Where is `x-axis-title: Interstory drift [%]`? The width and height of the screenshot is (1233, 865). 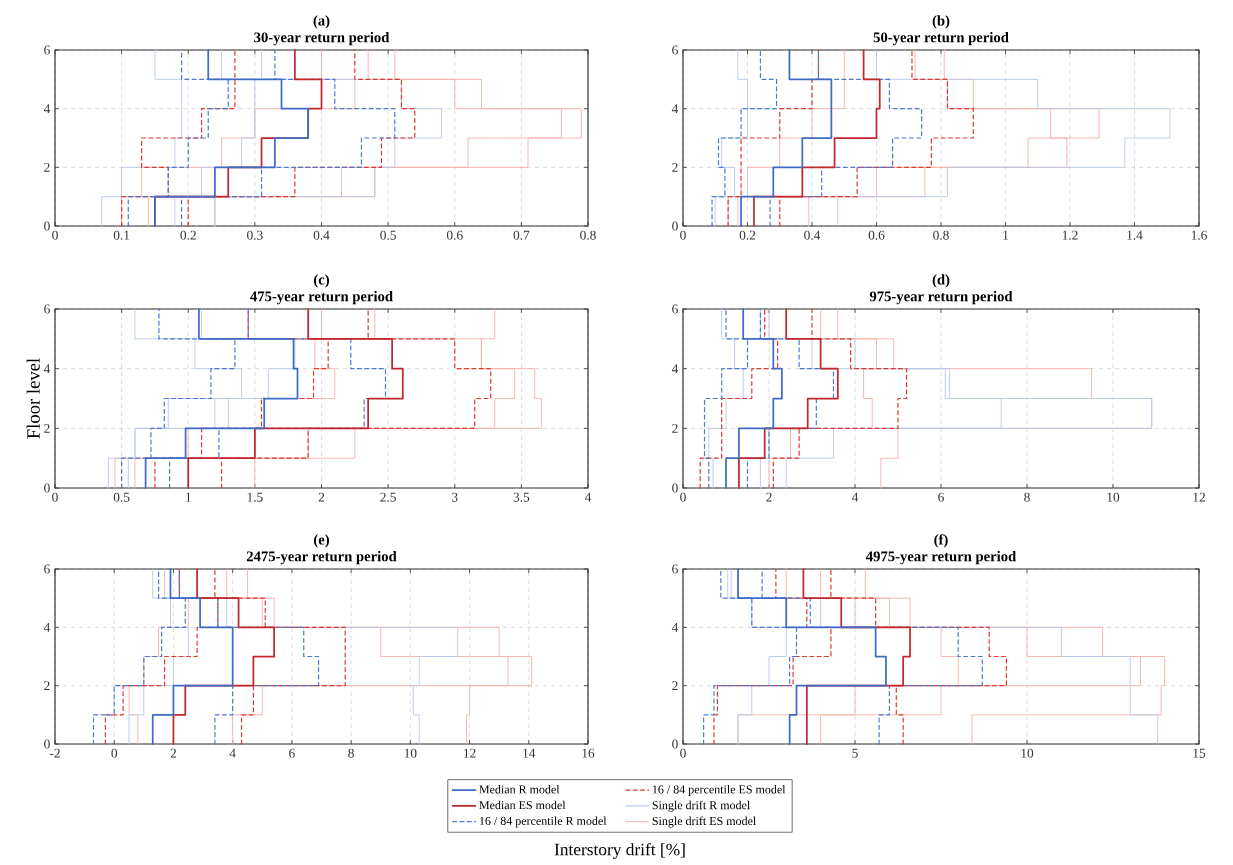
x-axis-title: Interstory drift [%] is located at coordinates (619, 850).